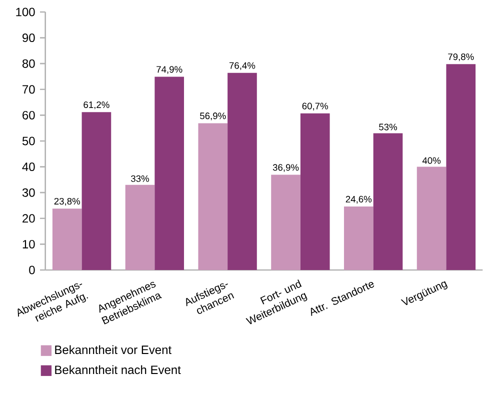 The height and width of the screenshot is (406, 488). What do you see at coordinates (242, 66) in the screenshot?
I see `data-label: 76,4%` at bounding box center [242, 66].